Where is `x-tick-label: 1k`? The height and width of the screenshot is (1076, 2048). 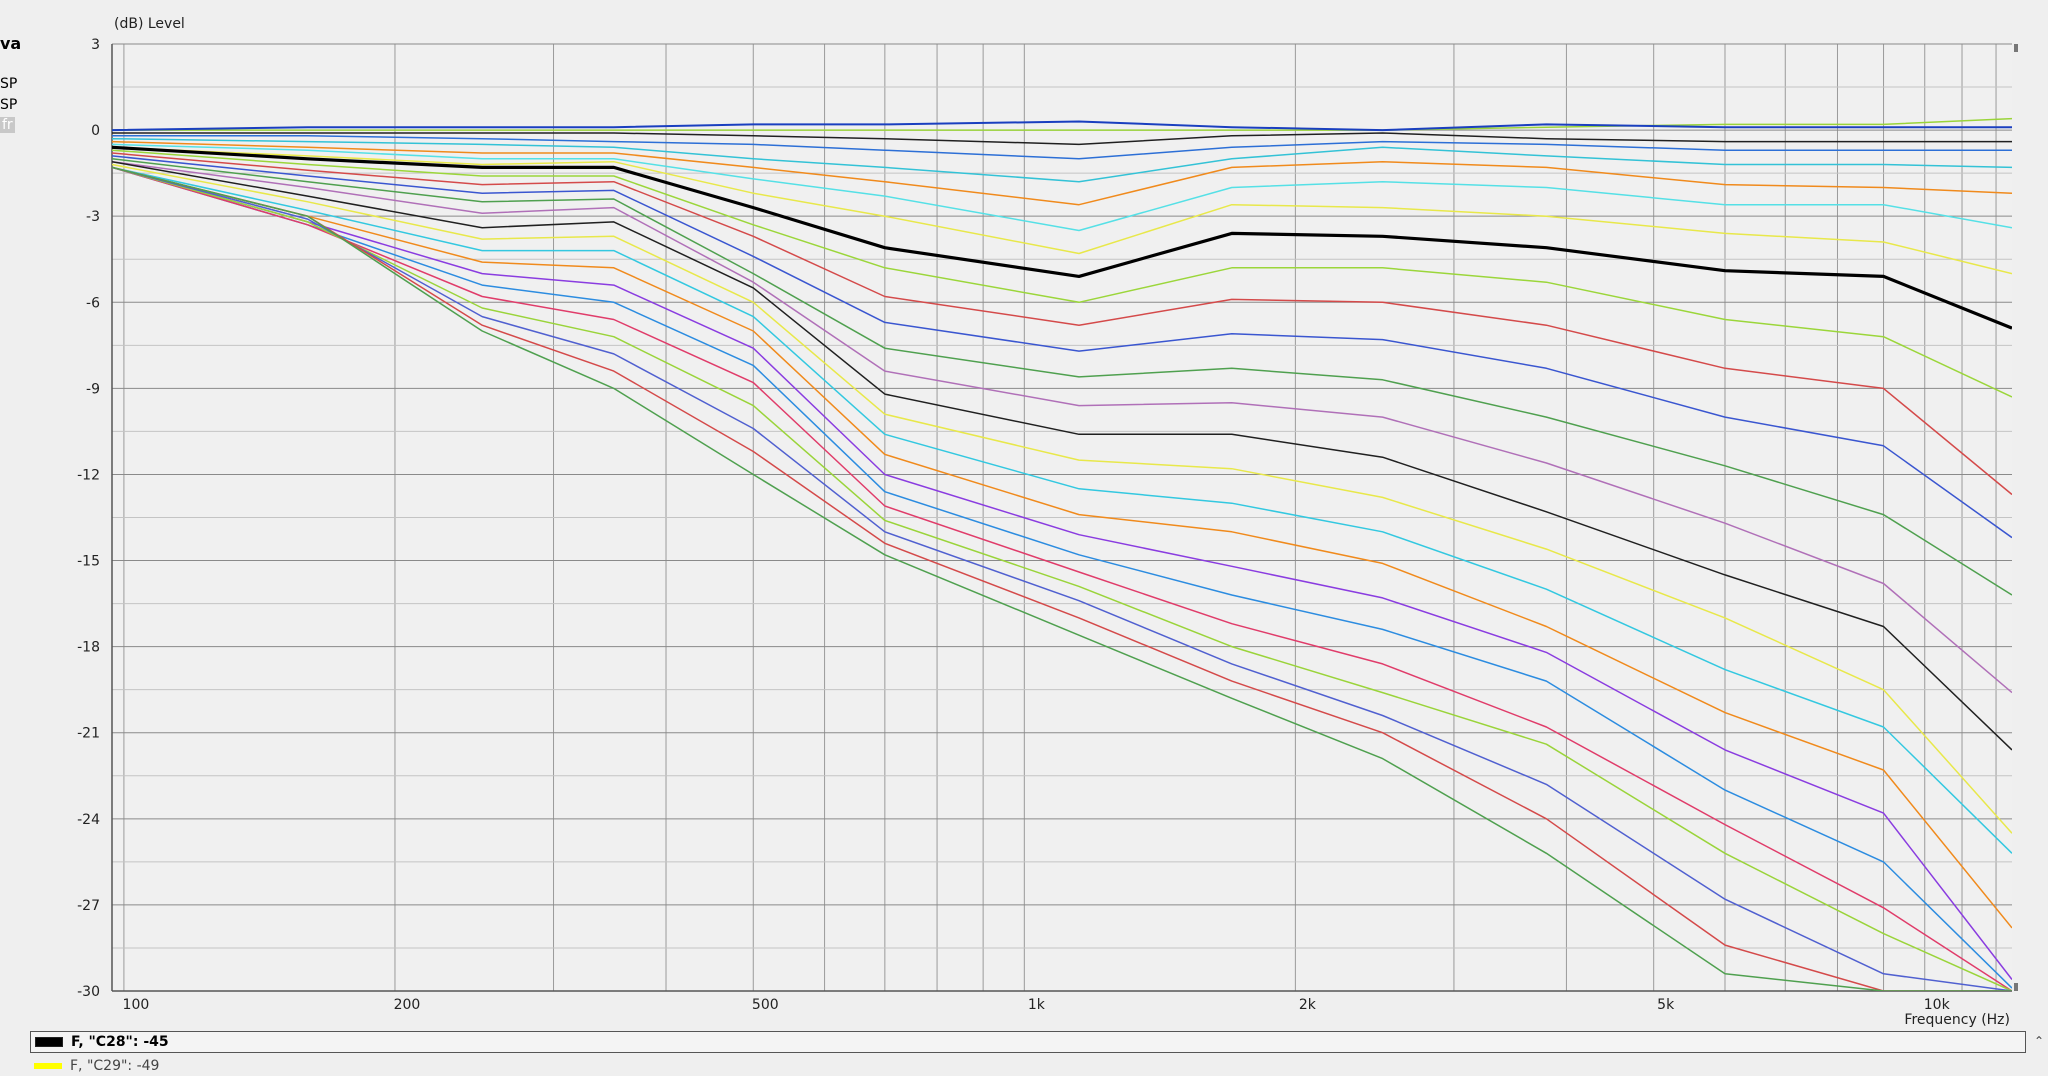 x-tick-label: 1k is located at coordinates (1037, 1005).